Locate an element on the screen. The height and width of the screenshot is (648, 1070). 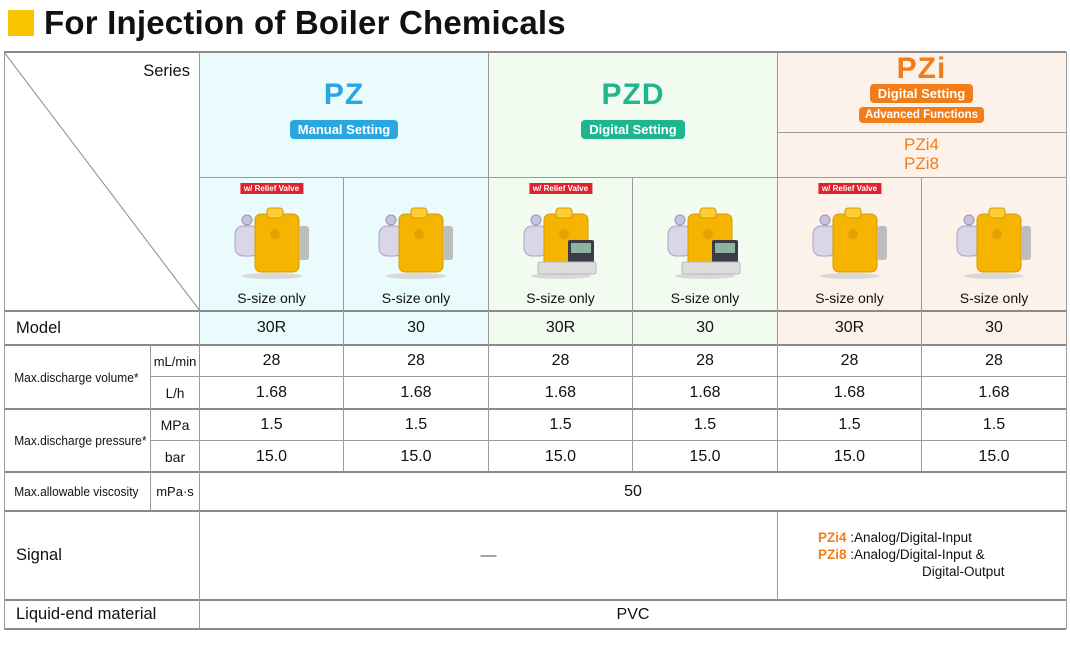
pz-manual-setting-badge: Manual Setting is located at coordinates (344, 129).